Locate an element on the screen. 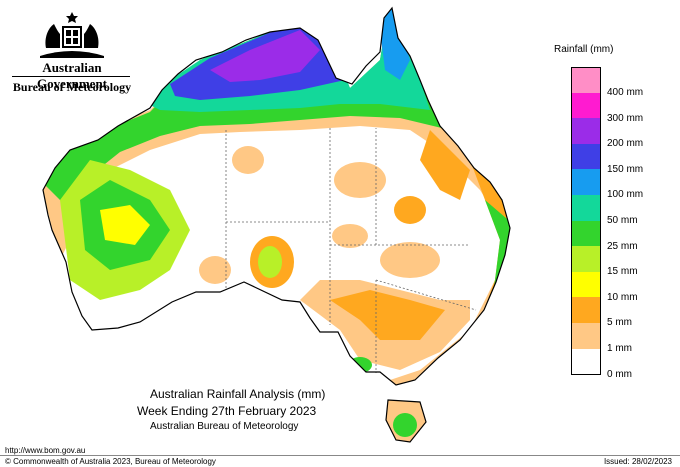 This screenshot has height=467, width=680. legend-label: 25 mm is located at coordinates (622, 246).